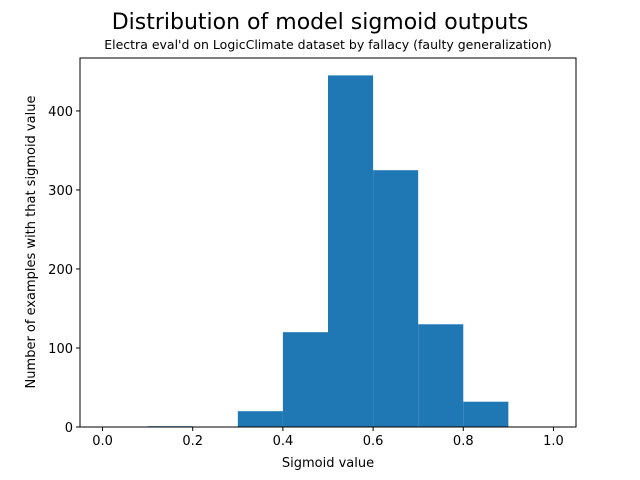 The height and width of the screenshot is (480, 640). Describe the element at coordinates (463, 441) in the screenshot. I see `x-tick-label: 0.8` at that location.